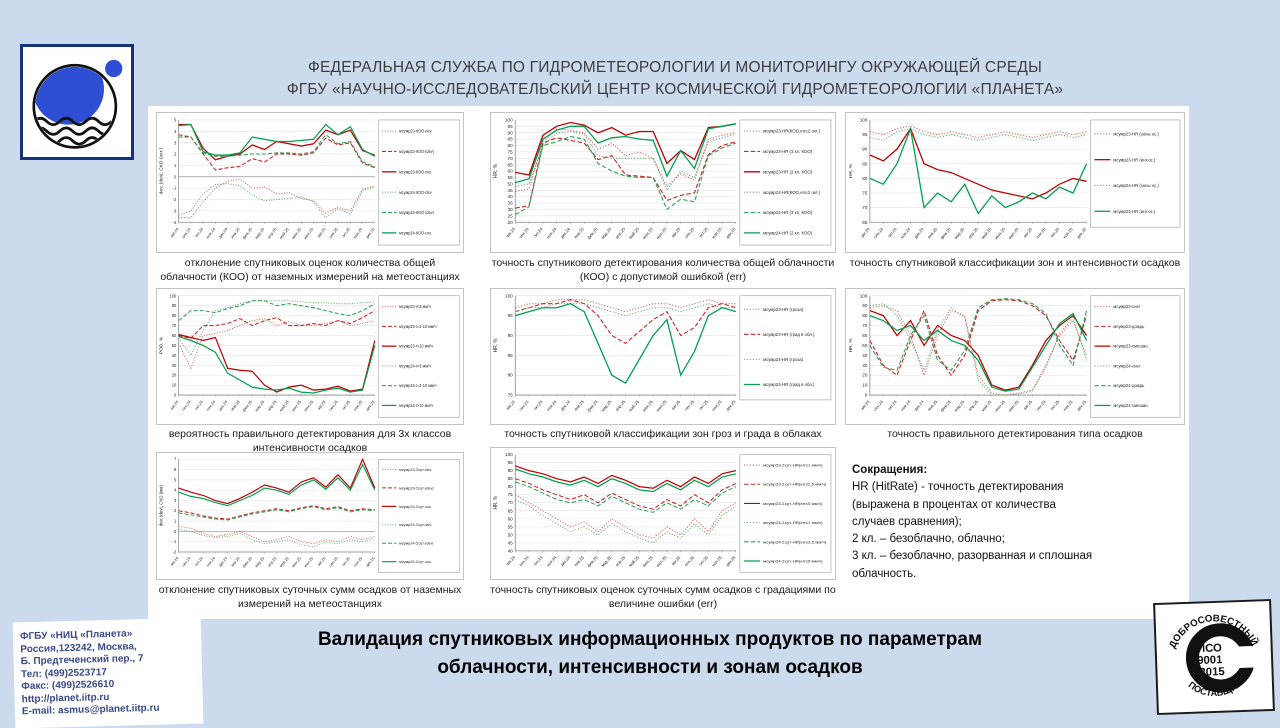 Image resolution: width=1280 pixels, height=728 pixels. What do you see at coordinates (175, 153) in the screenshot?
I see `y-tick-label: 2` at bounding box center [175, 153].